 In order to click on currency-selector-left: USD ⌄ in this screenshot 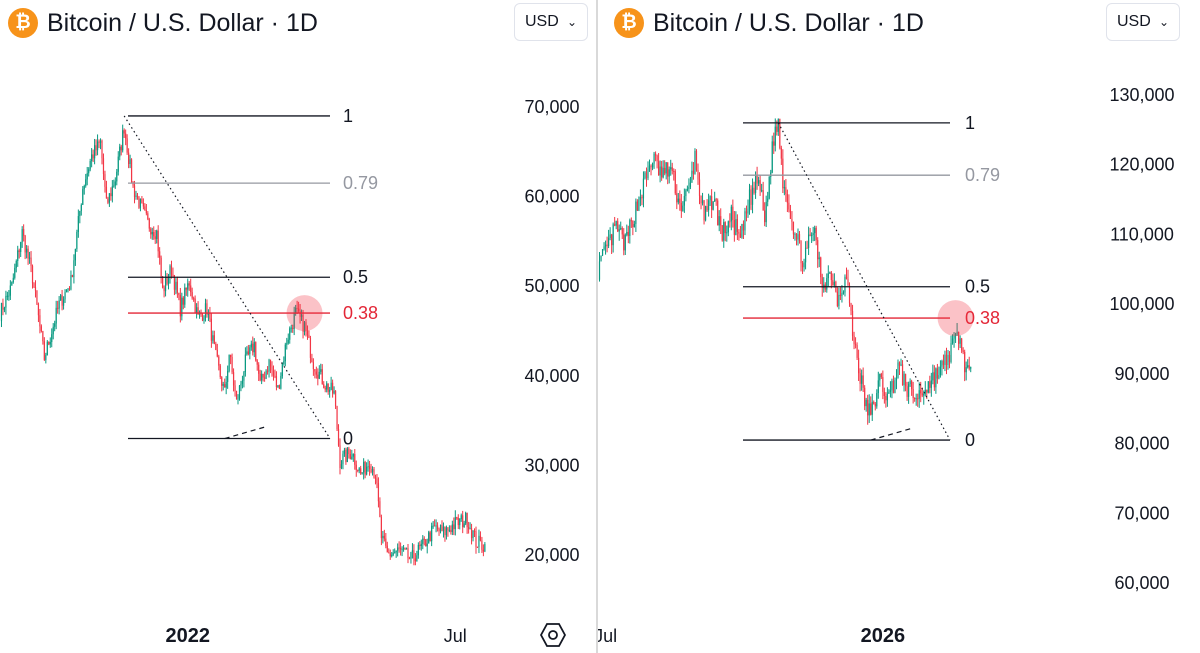, I will do `click(551, 22)`.